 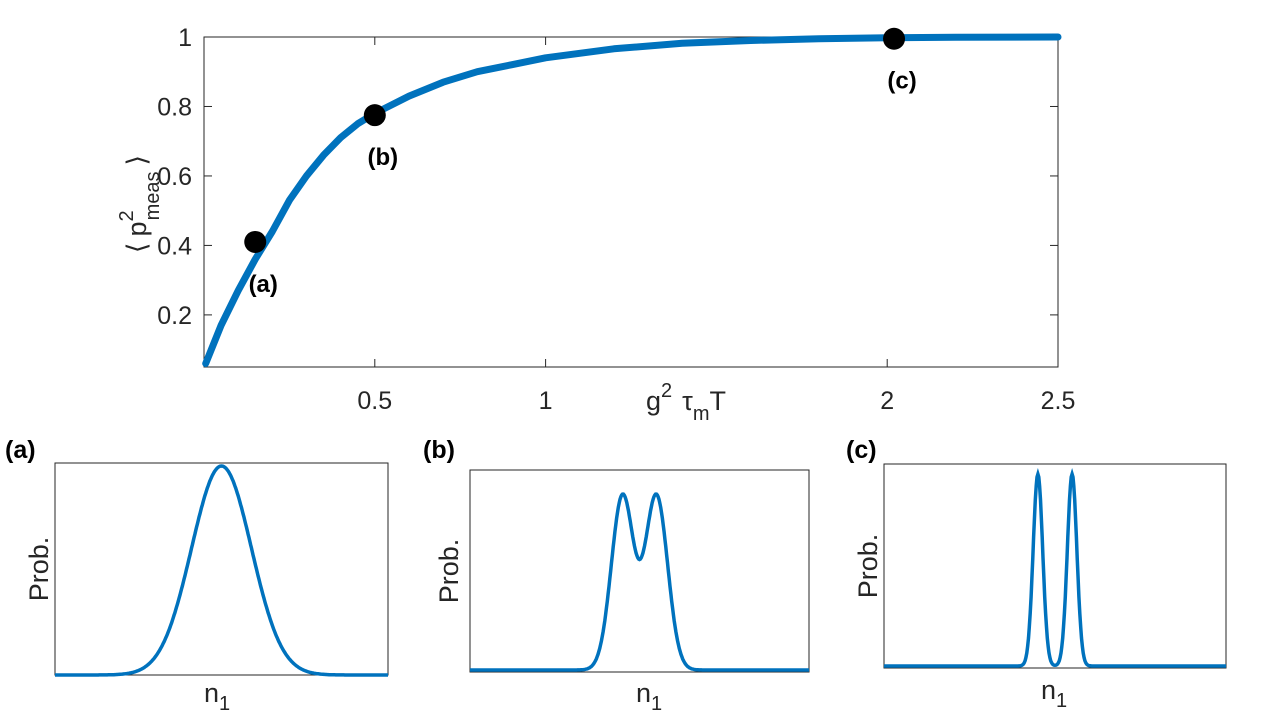 I want to click on panel-b-y-axis-label: Prob., so click(x=449, y=571).